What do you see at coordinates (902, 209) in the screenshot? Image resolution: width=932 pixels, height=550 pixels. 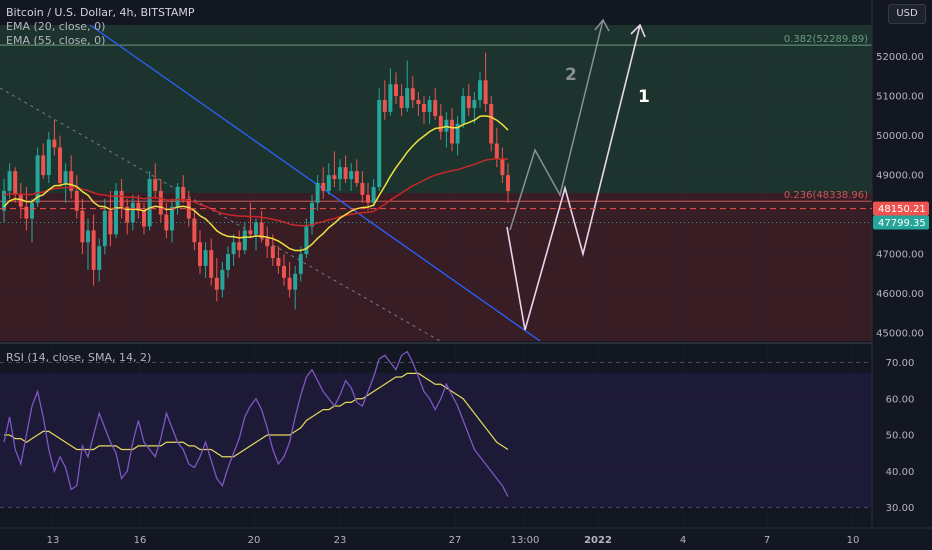 I see `marked-price-value: 48150.21` at bounding box center [902, 209].